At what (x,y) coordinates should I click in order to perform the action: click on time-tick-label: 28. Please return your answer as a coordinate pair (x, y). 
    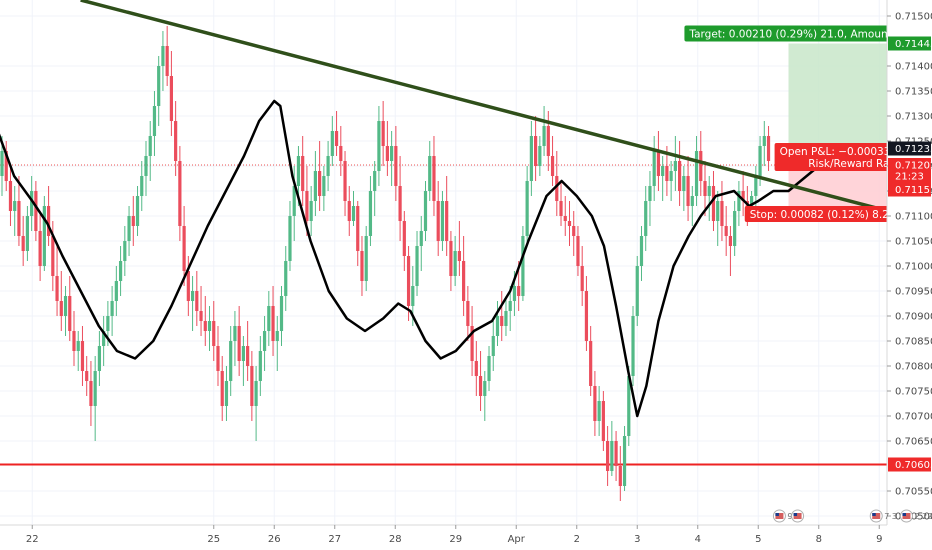
    Looking at the image, I should click on (395, 539).